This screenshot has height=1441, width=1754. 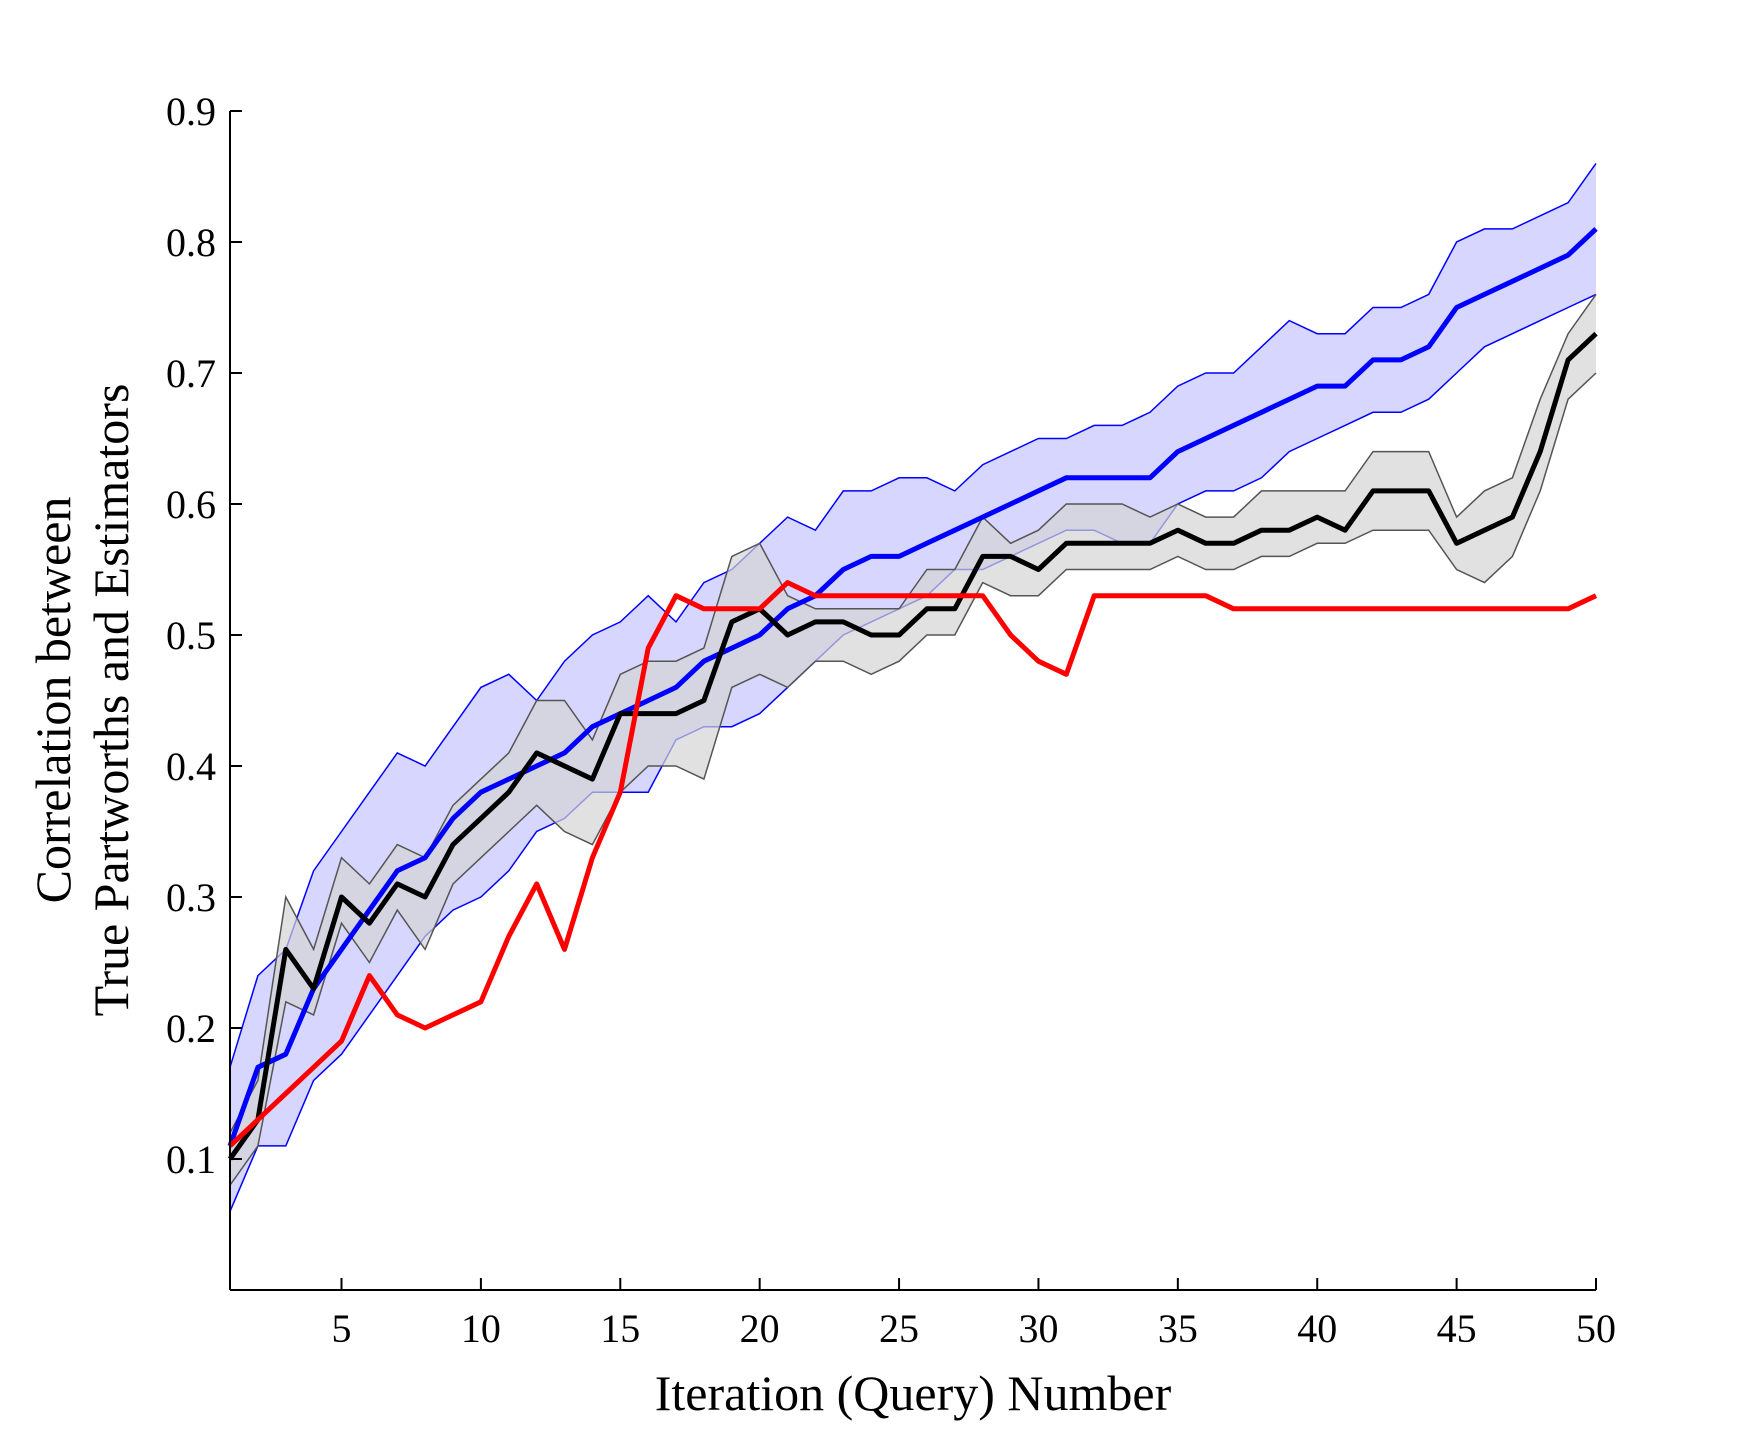 I want to click on y-tick-label-0.3: 0.3, so click(x=191, y=897).